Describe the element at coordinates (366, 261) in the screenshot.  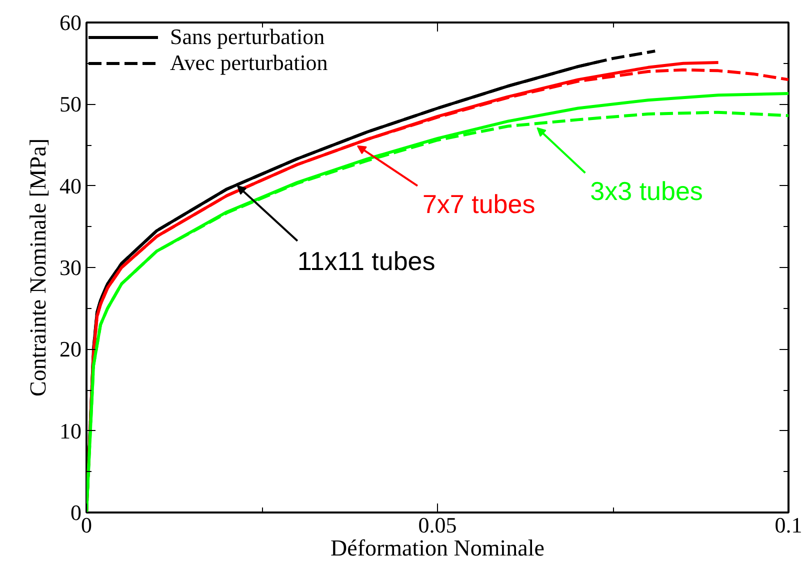
I see `annotation: 11x11 tubes` at that location.